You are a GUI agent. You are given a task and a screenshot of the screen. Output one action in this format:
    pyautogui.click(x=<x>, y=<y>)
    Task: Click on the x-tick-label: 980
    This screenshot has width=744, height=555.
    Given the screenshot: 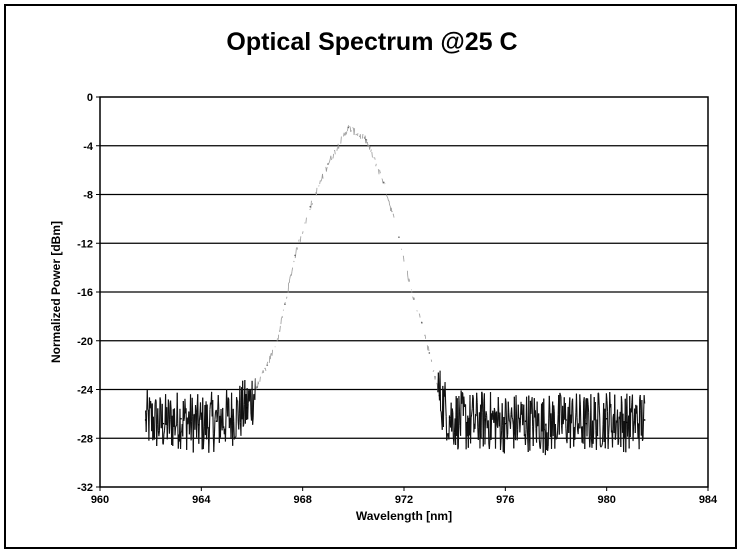 What is the action you would take?
    pyautogui.click(x=606, y=500)
    